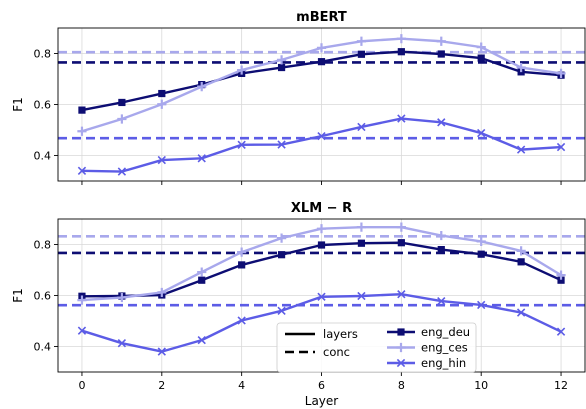 The width and height of the screenshot is (586, 409). What do you see at coordinates (561, 385) in the screenshot?
I see `x-tick-label: 12` at bounding box center [561, 385].